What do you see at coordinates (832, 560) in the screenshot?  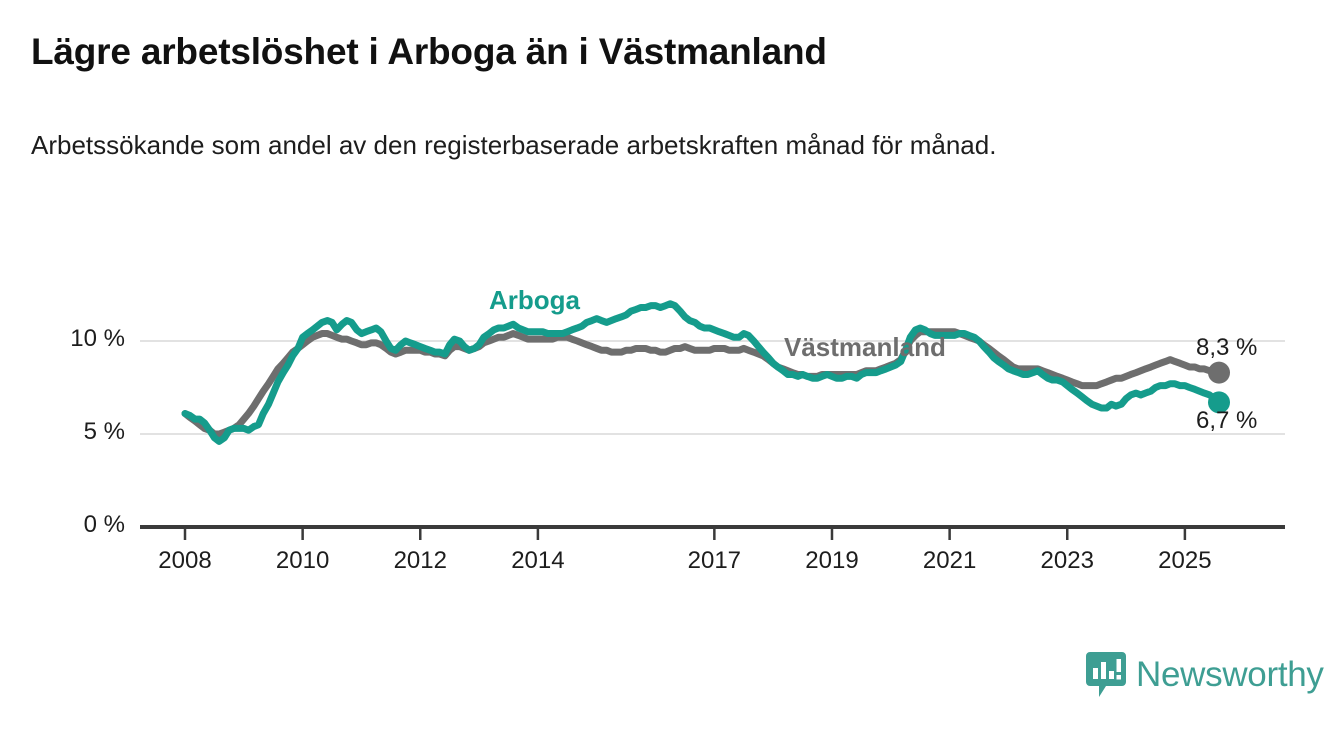 I see `x-axis-tick-label: 2019` at bounding box center [832, 560].